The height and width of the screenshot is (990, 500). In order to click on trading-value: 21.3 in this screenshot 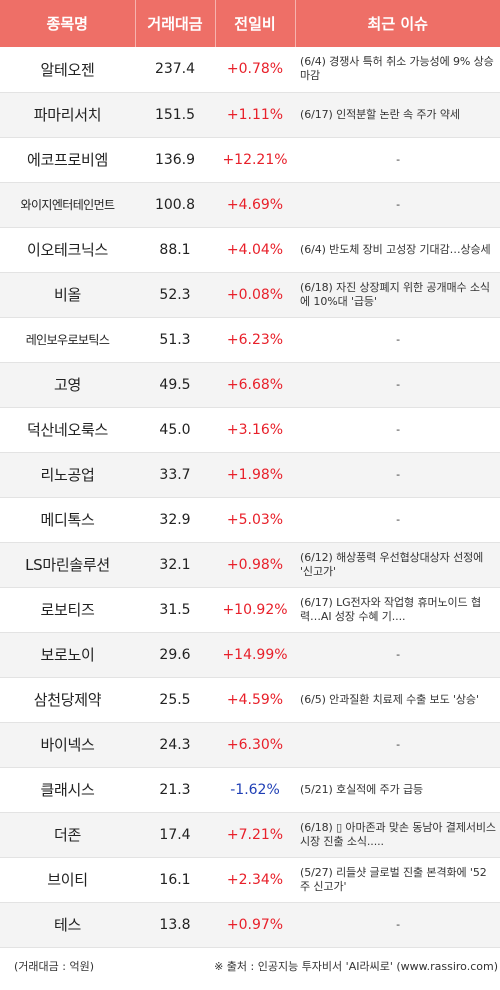, I will do `click(175, 790)`.